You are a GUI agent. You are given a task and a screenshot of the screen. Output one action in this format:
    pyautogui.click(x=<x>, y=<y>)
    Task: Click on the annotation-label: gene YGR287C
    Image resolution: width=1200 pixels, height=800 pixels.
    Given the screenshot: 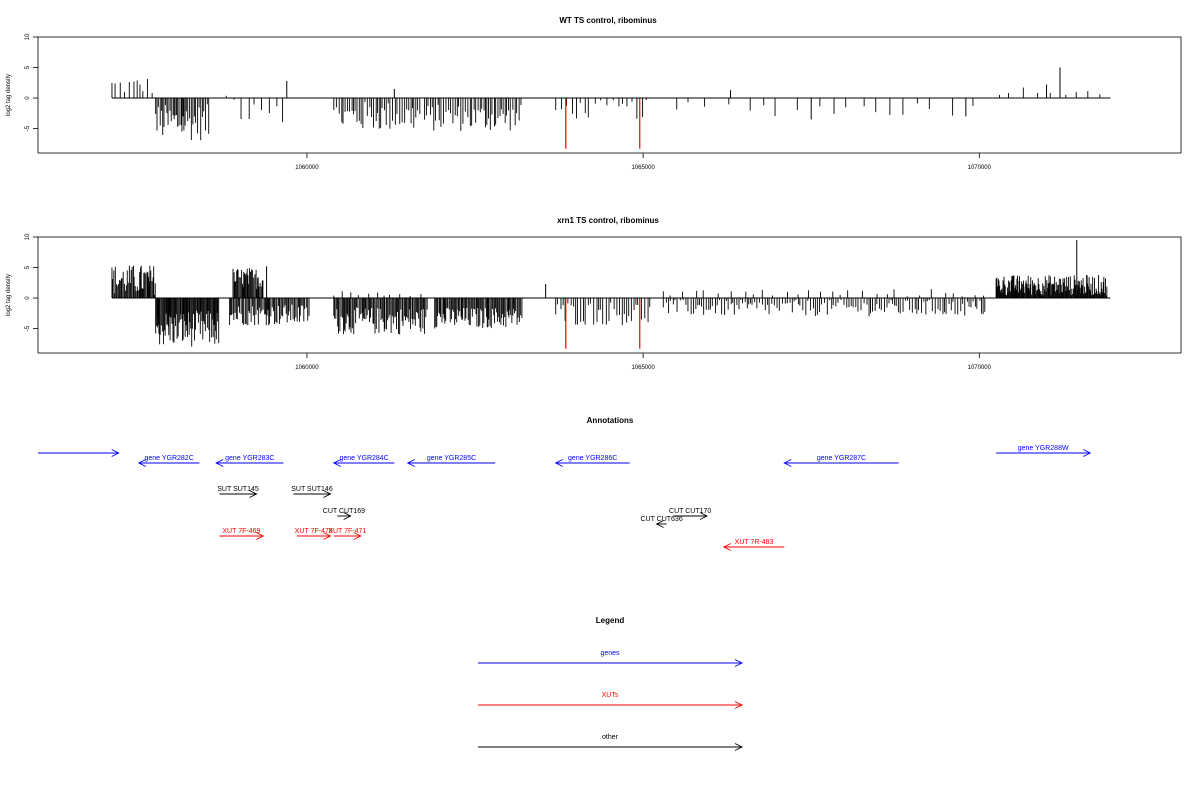 What is the action you would take?
    pyautogui.click(x=841, y=458)
    